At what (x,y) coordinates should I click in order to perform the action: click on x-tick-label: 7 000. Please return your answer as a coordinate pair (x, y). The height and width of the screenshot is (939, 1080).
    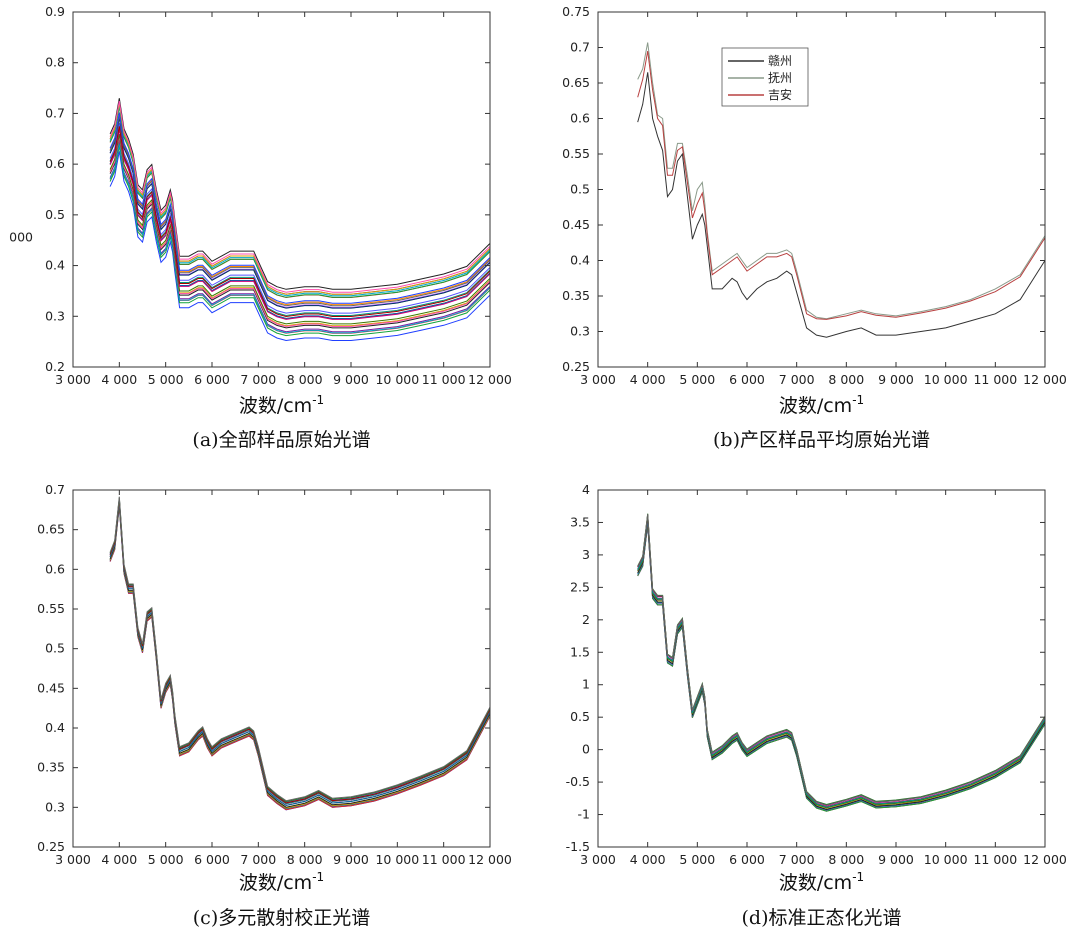
    Looking at the image, I should click on (258, 379).